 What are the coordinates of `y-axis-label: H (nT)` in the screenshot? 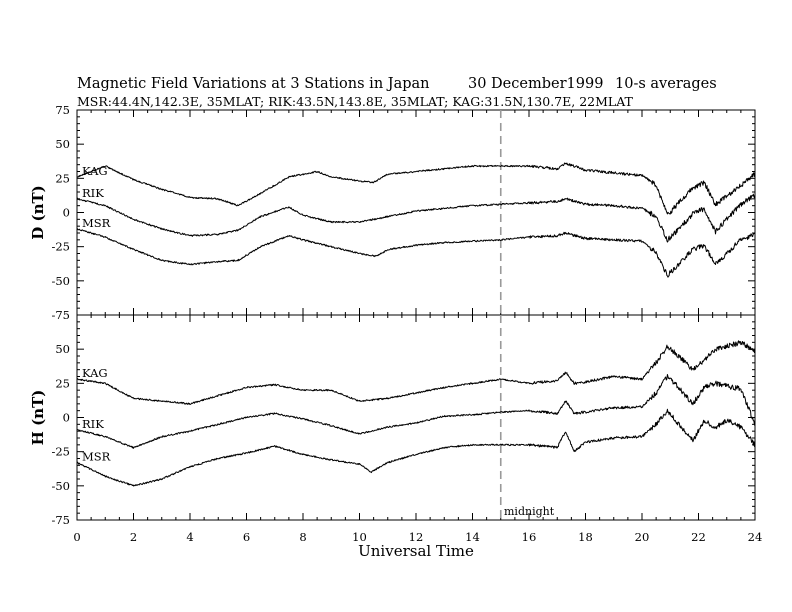 It's located at (38, 418).